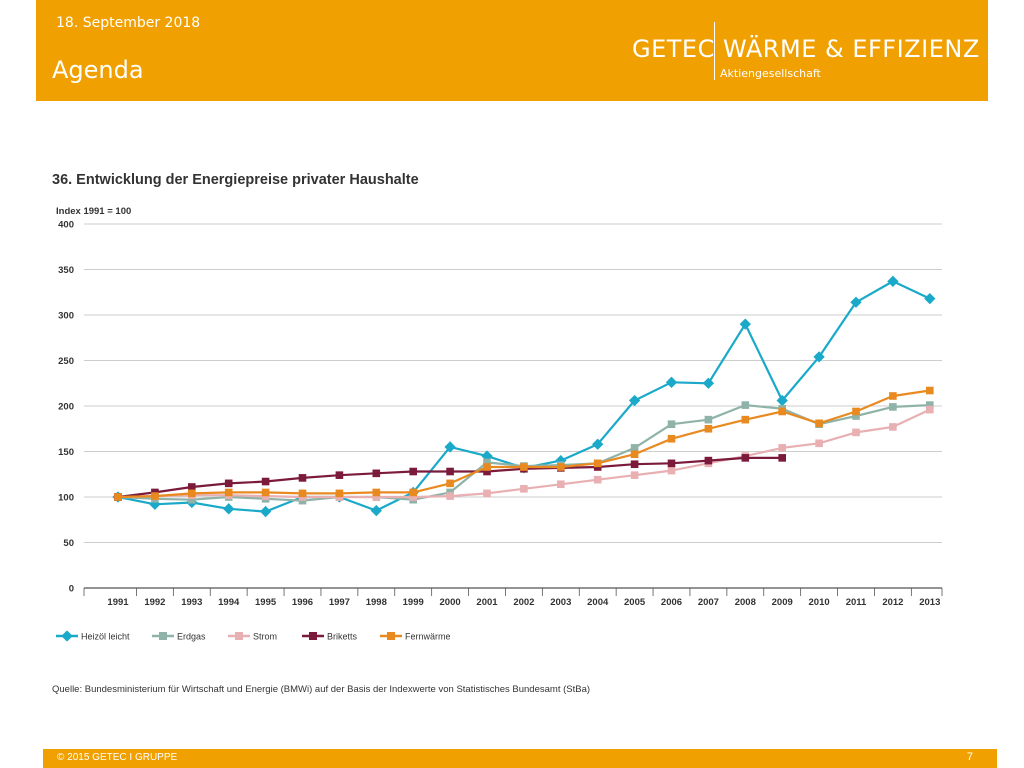  What do you see at coordinates (71, 589) in the screenshot?
I see `y-tick-label: 0` at bounding box center [71, 589].